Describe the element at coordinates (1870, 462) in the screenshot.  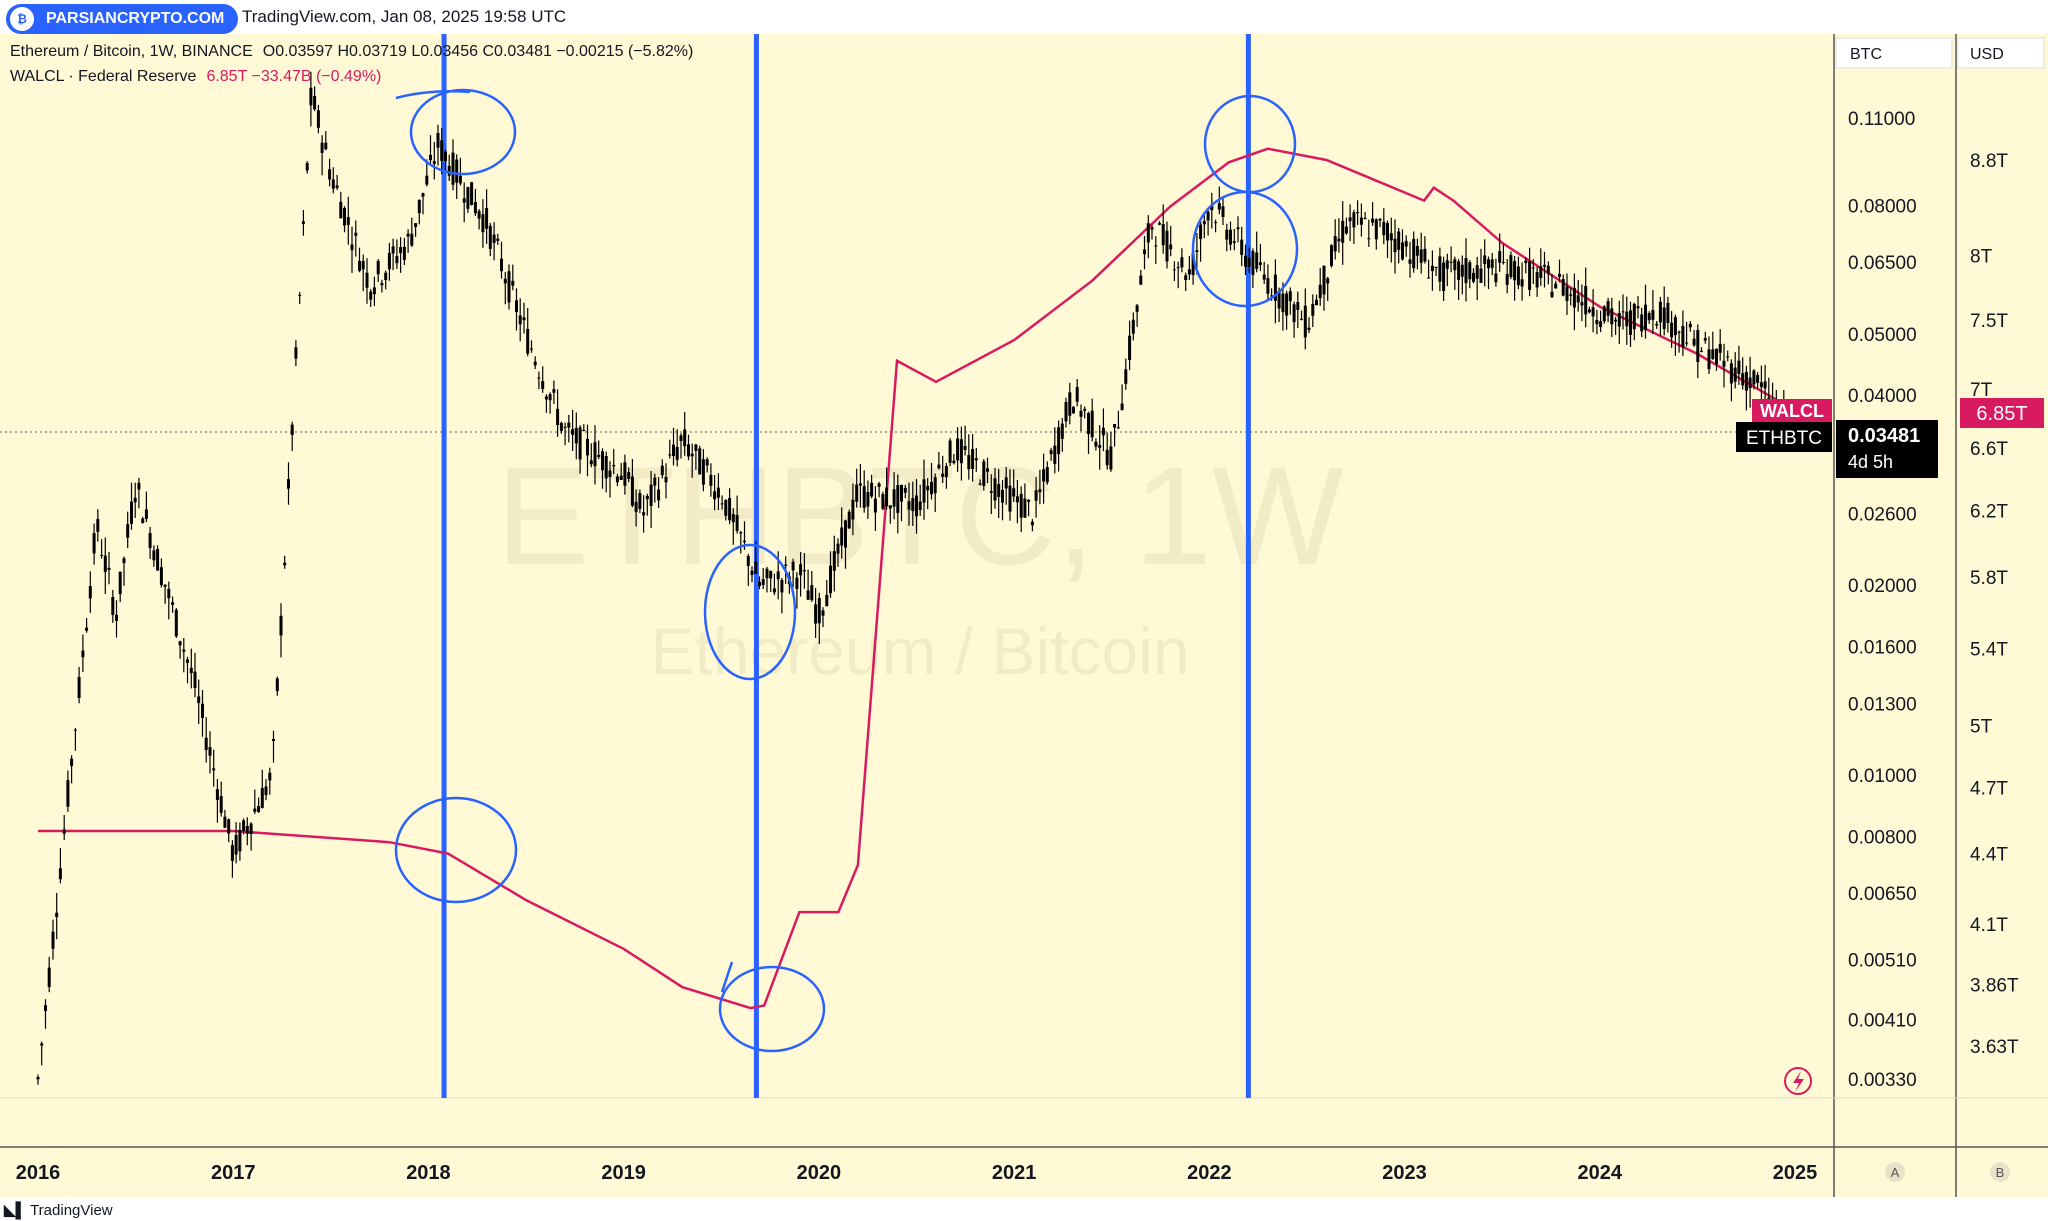
I see `countdown-text: 4d 5h` at that location.